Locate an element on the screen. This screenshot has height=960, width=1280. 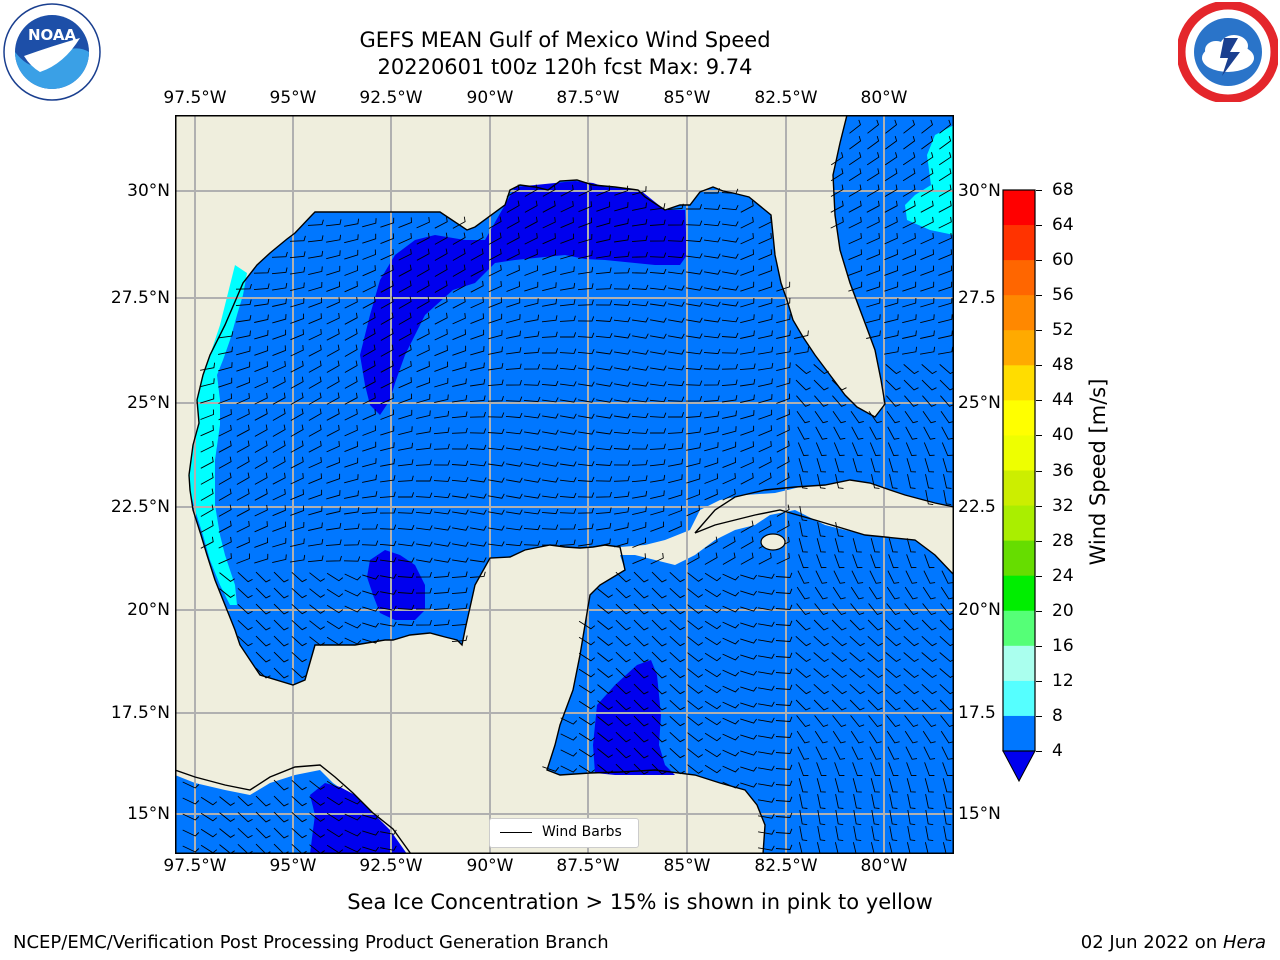
colorbar-tick-label: 56 is located at coordinates (1063, 295).